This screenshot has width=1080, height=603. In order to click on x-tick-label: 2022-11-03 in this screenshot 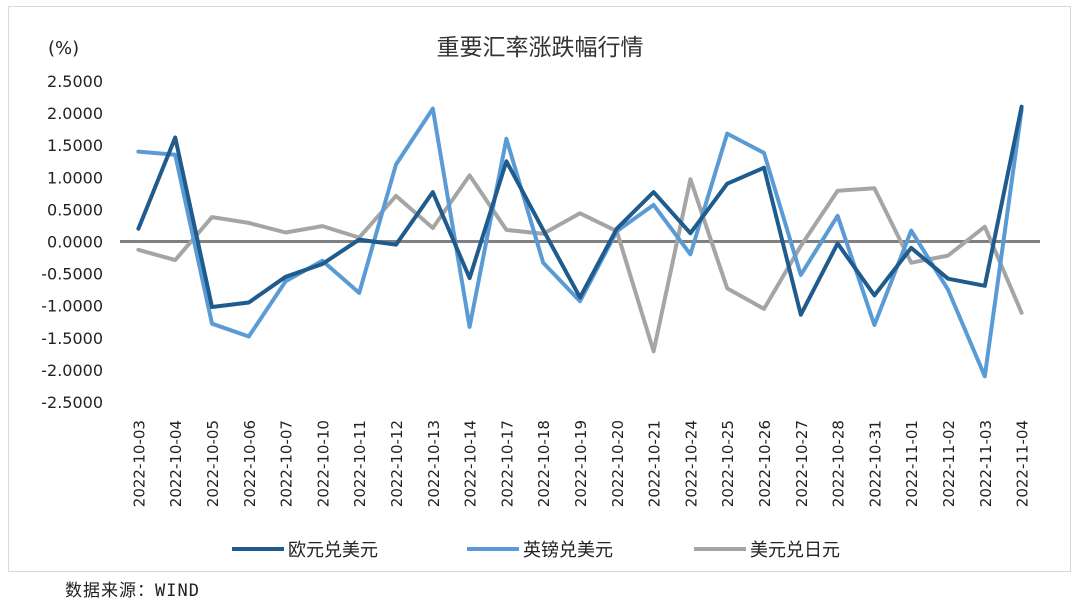, I will do `click(986, 463)`.